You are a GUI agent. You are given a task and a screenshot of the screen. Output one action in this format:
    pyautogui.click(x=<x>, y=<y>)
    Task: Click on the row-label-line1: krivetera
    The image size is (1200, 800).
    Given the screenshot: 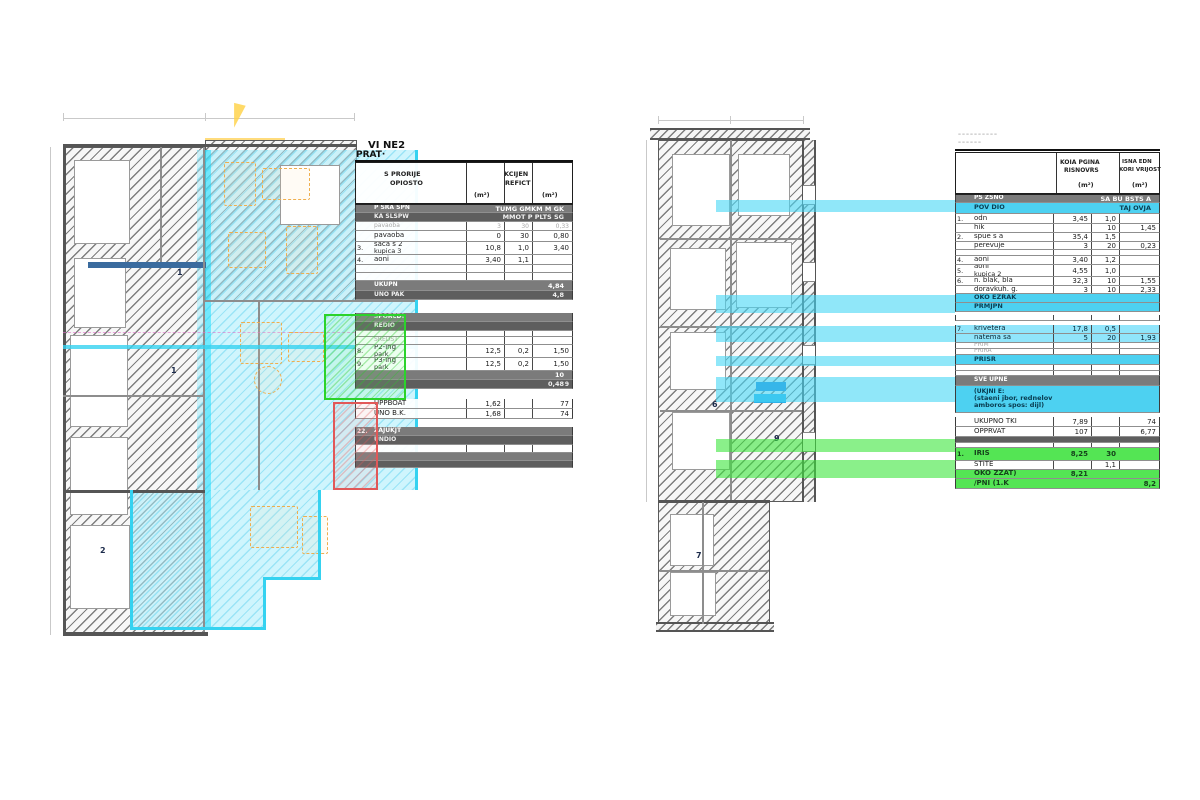 What is the action you would take?
    pyautogui.click(x=990, y=329)
    